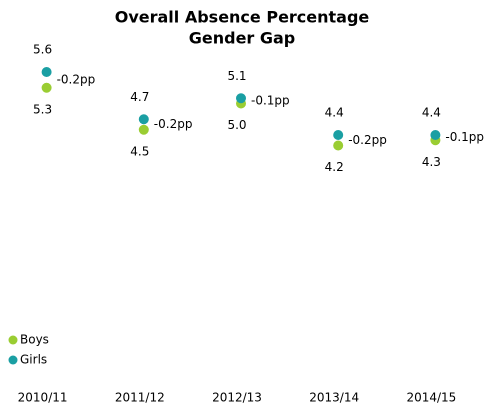  What do you see at coordinates (42, 109) in the screenshot?
I see `data-label: 5.3` at bounding box center [42, 109].